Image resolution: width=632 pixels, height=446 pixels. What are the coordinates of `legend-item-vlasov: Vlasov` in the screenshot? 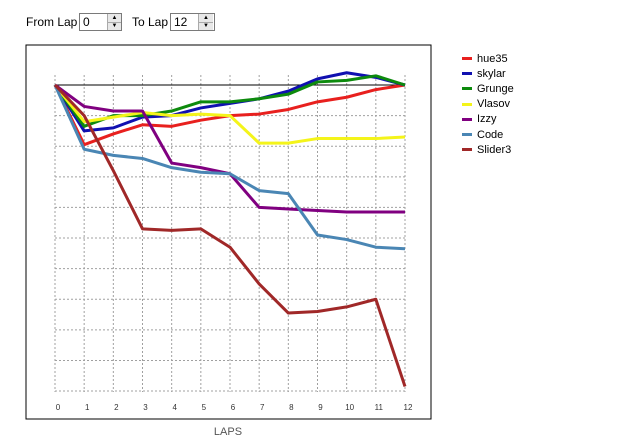 It's located at (488, 104).